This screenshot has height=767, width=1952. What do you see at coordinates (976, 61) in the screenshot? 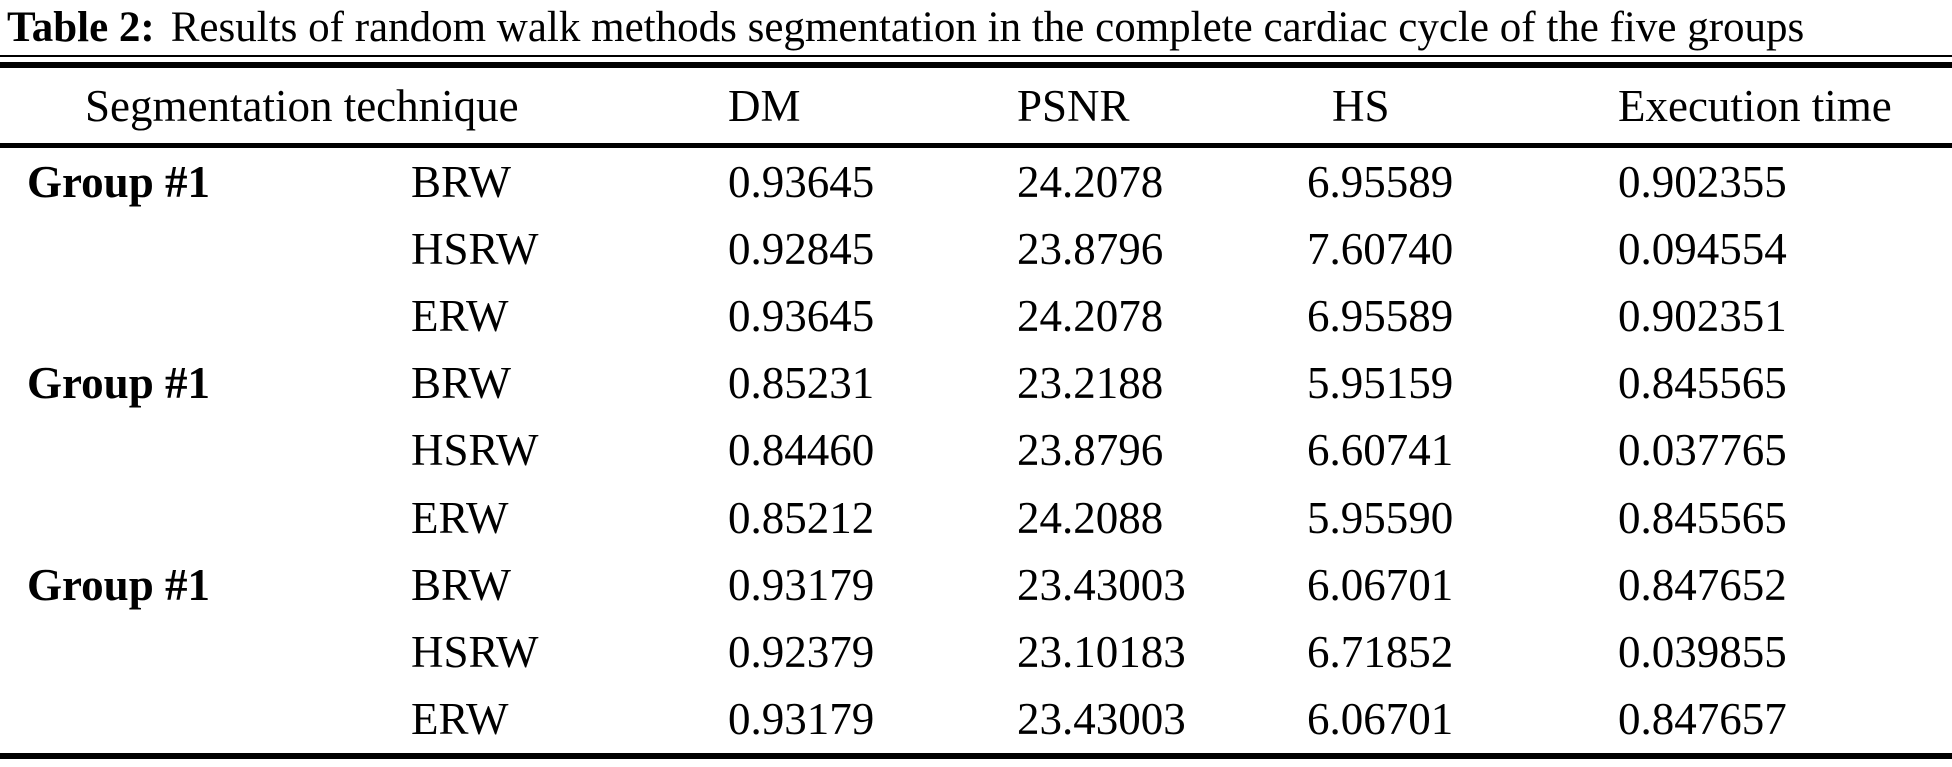
I see `table-top-rule` at bounding box center [976, 61].